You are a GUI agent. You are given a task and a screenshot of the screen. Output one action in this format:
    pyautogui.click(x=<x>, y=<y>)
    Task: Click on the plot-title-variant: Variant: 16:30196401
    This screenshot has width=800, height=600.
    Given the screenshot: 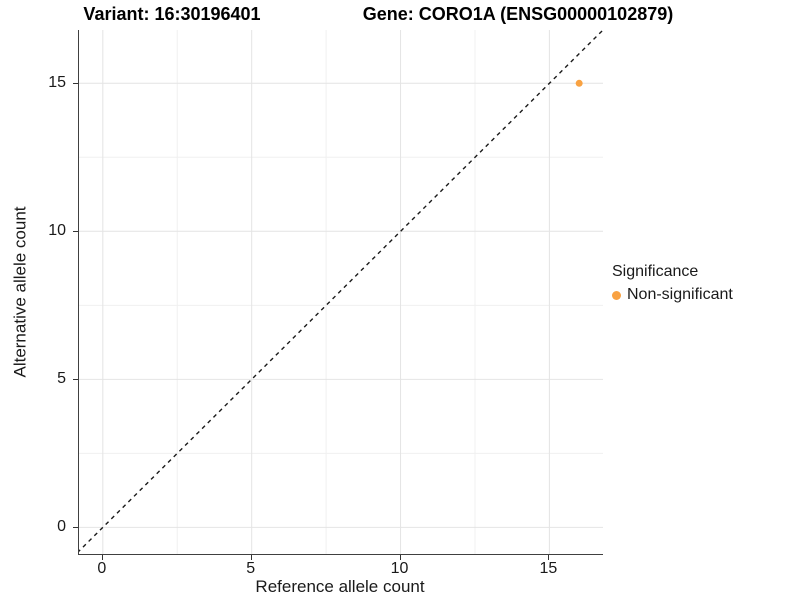 What is the action you would take?
    pyautogui.click(x=172, y=14)
    